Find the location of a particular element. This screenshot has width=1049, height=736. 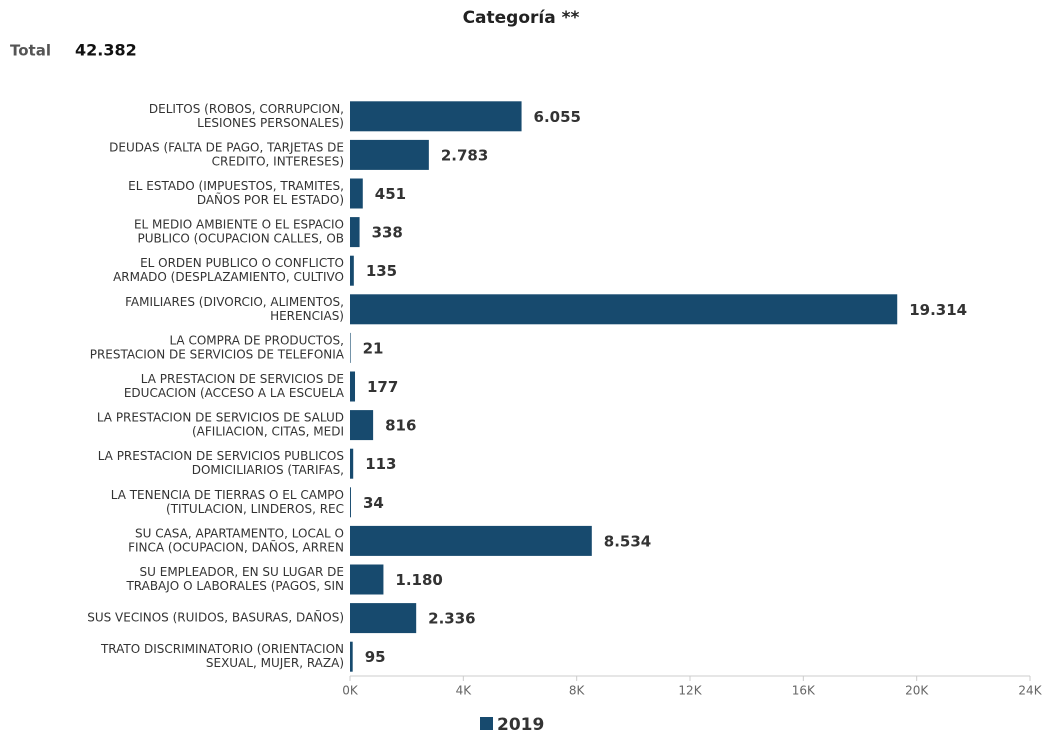

value-label: 34 is located at coordinates (373, 503).